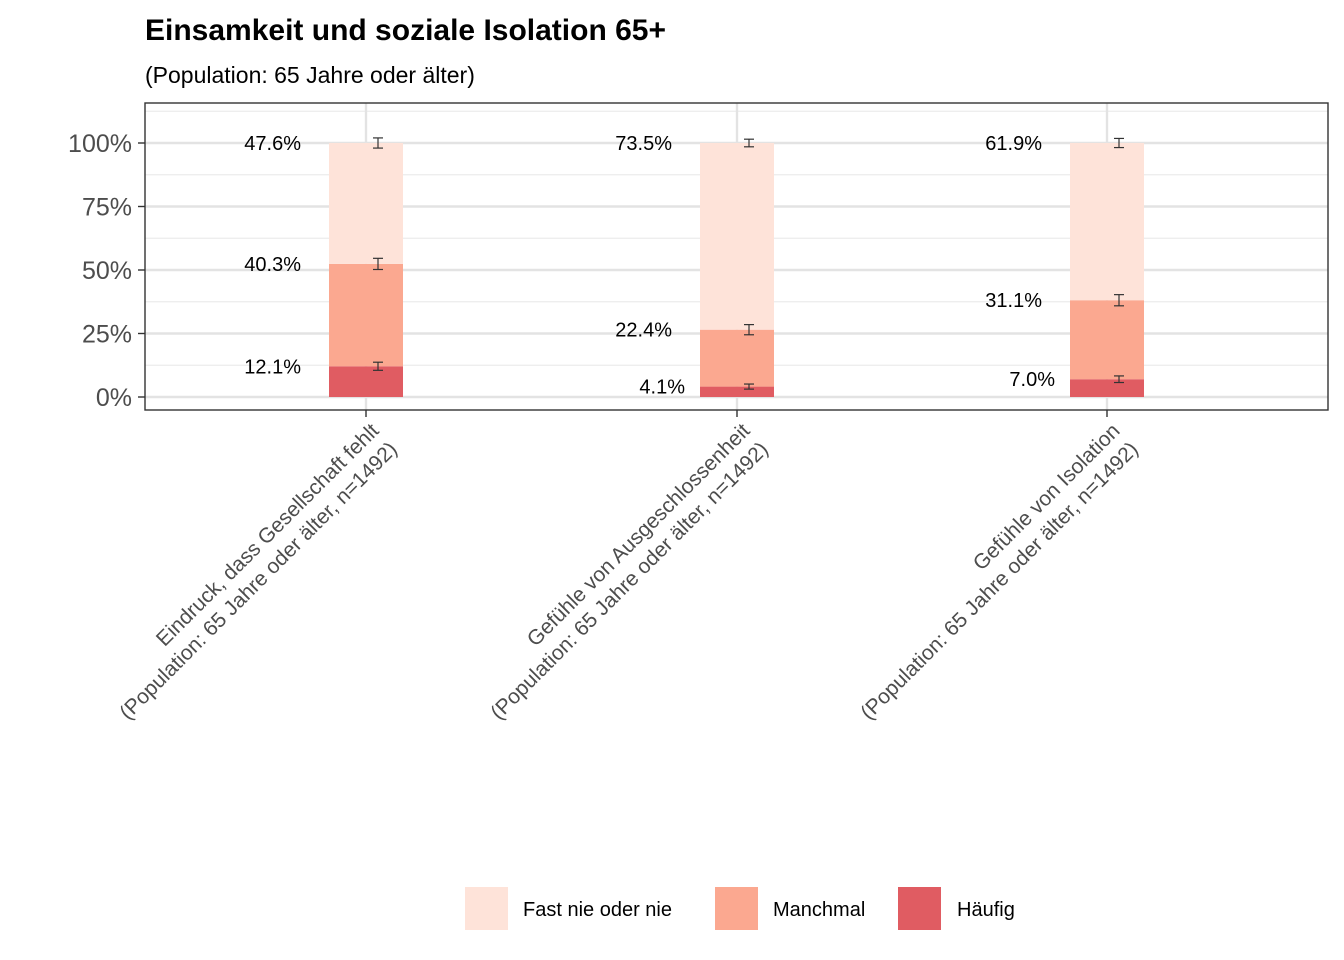 The height and width of the screenshot is (960, 1344). Describe the element at coordinates (819, 910) in the screenshot. I see `legend-label: Manchmal` at that location.